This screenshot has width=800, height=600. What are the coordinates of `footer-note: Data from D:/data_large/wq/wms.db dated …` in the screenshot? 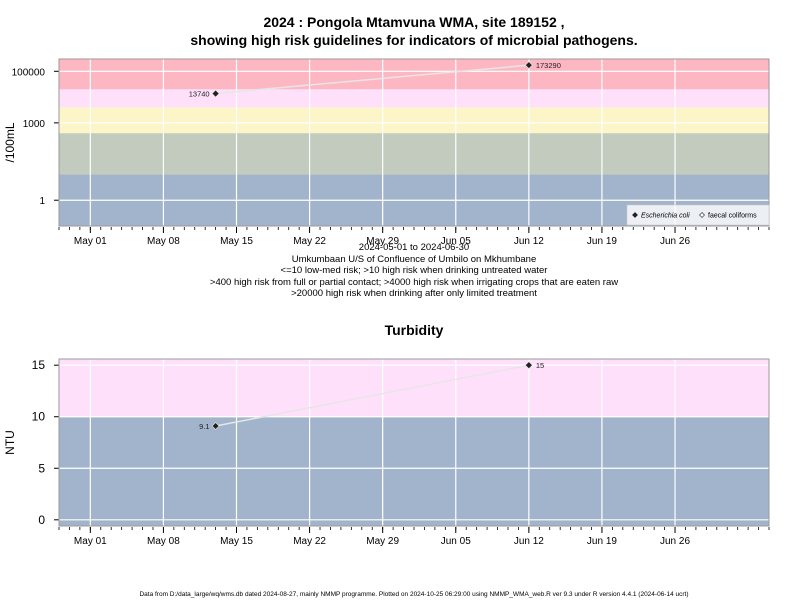 It's located at (413, 594).